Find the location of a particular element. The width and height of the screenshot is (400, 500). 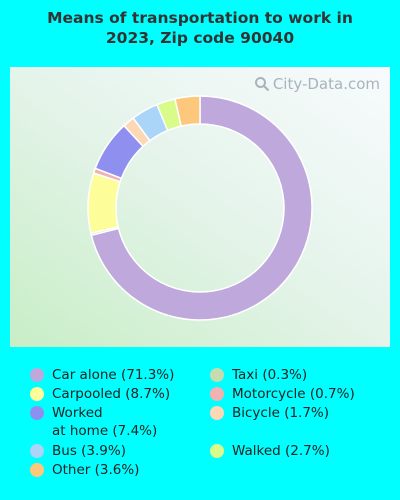

slice-other is located at coordinates (187, 111).